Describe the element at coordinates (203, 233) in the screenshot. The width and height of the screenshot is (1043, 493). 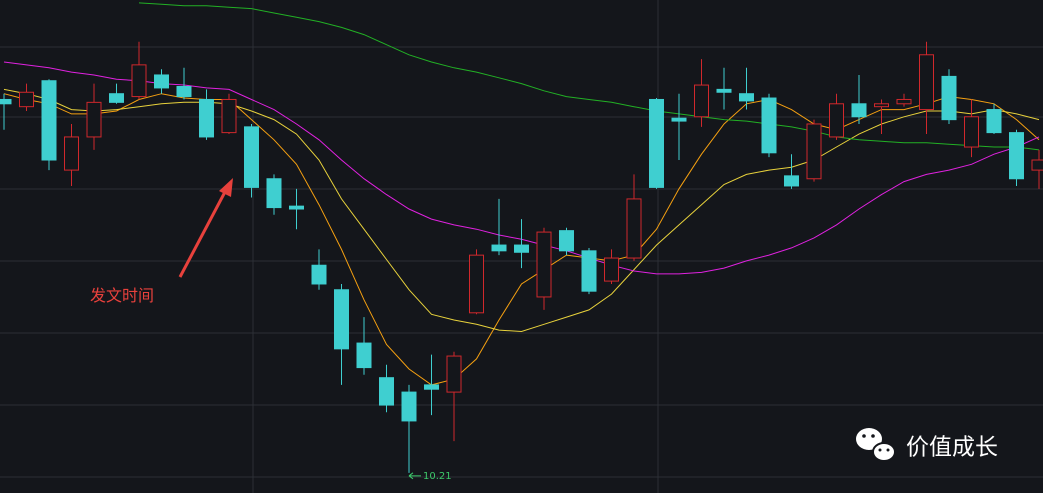
I see `annotation-arrow` at that location.